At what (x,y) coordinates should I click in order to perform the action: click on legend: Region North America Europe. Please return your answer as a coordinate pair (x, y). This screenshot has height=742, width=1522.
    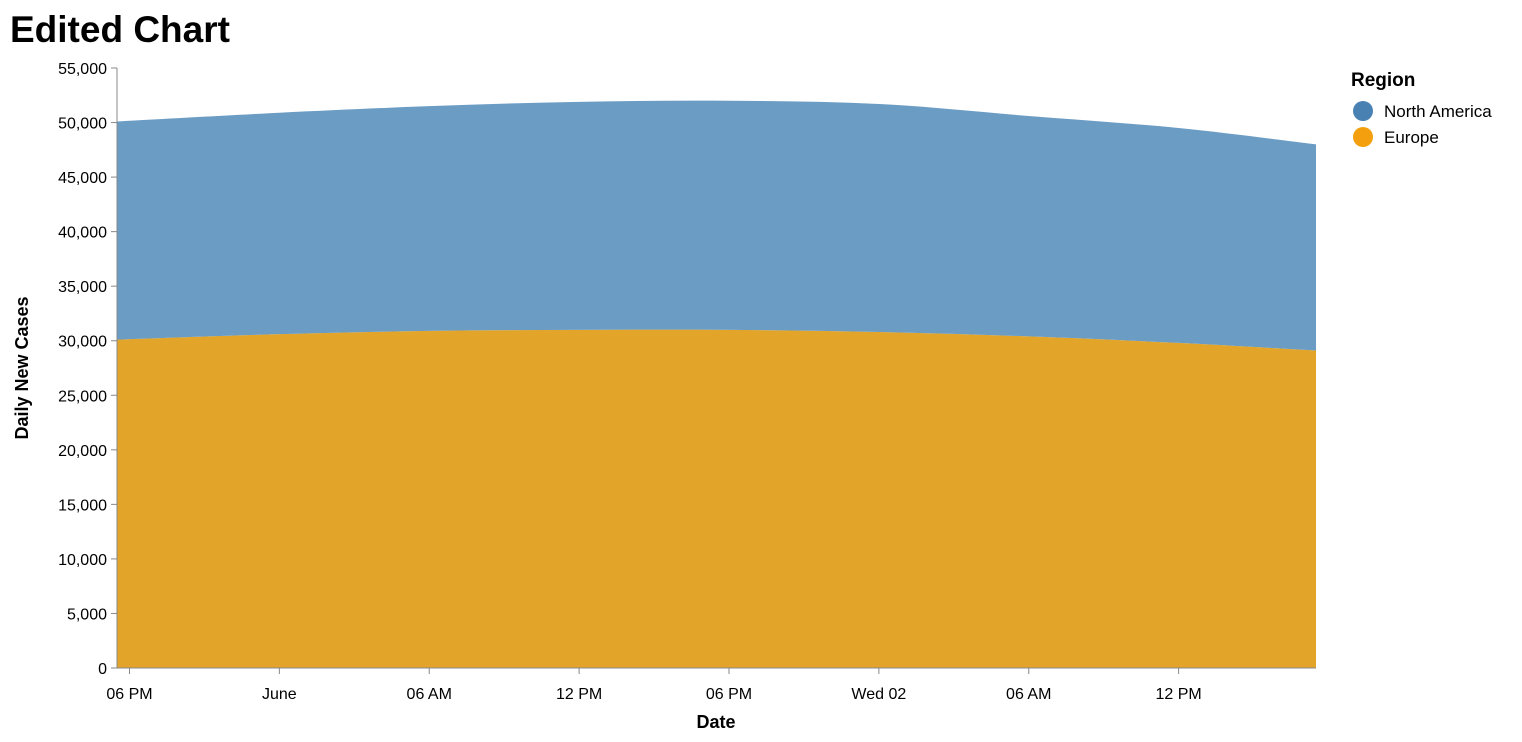
    Looking at the image, I should click on (1421, 108).